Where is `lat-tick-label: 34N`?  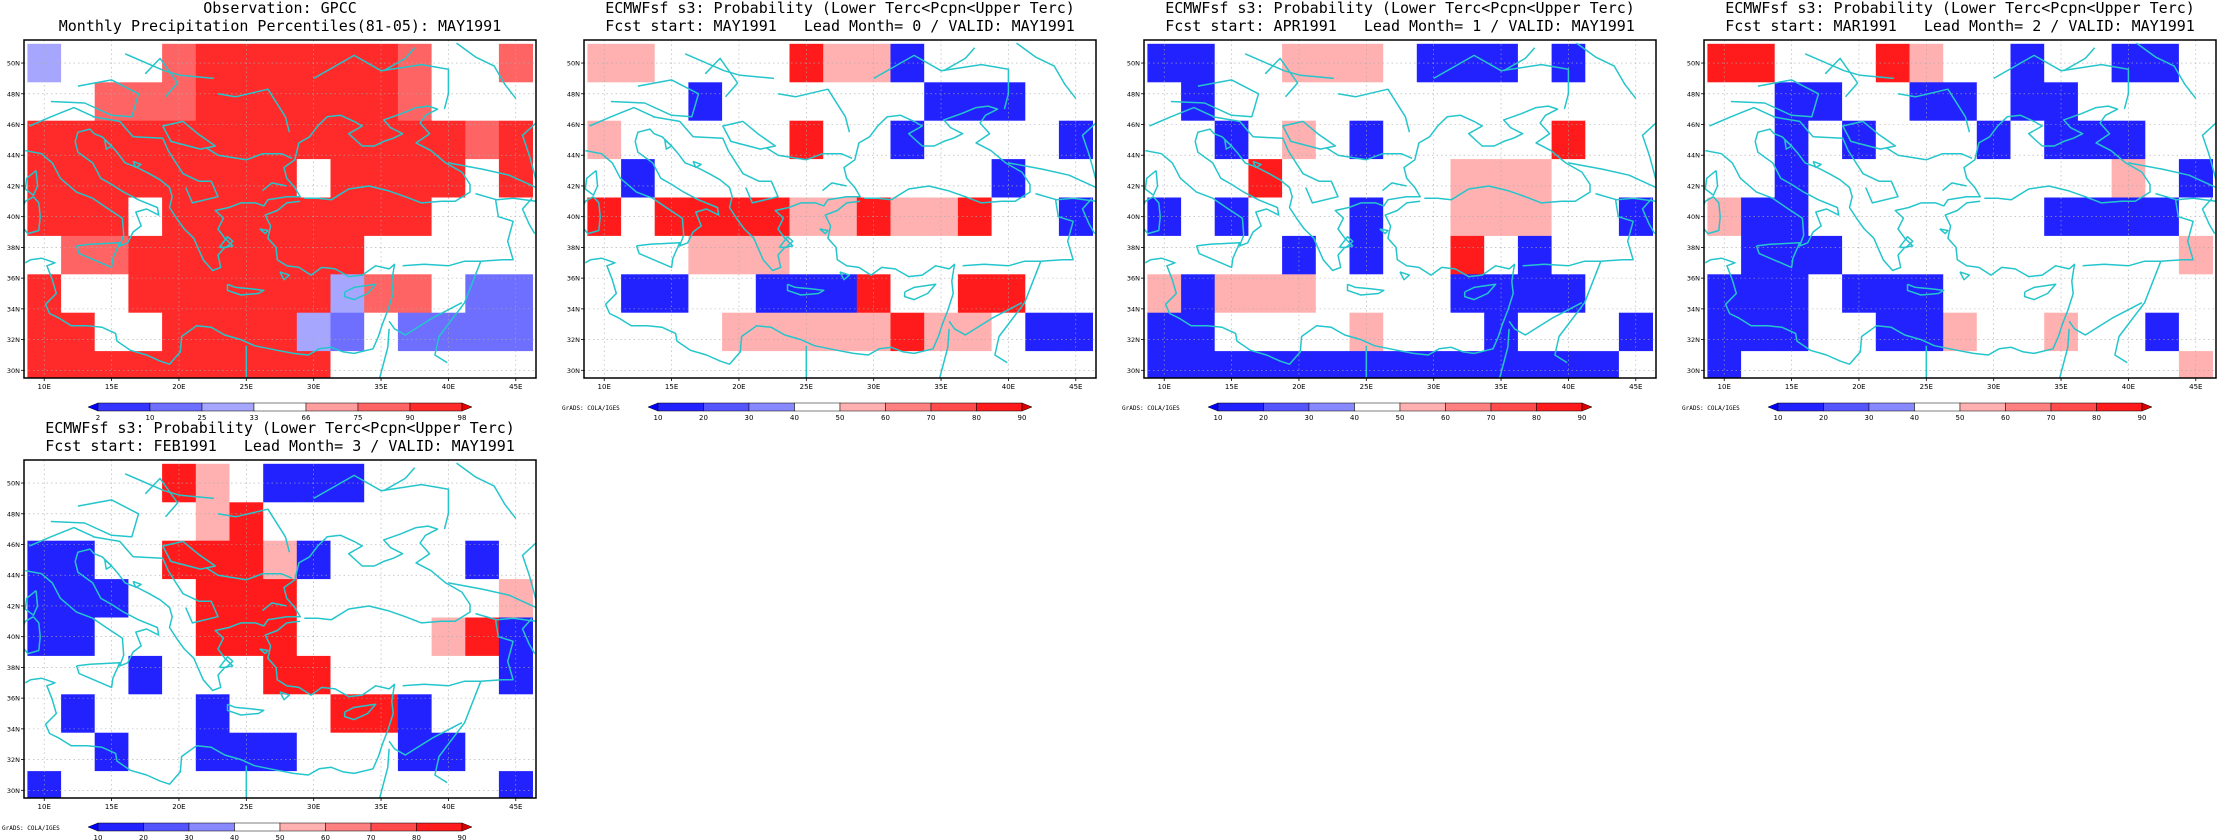
lat-tick-label: 34N is located at coordinates (573, 309).